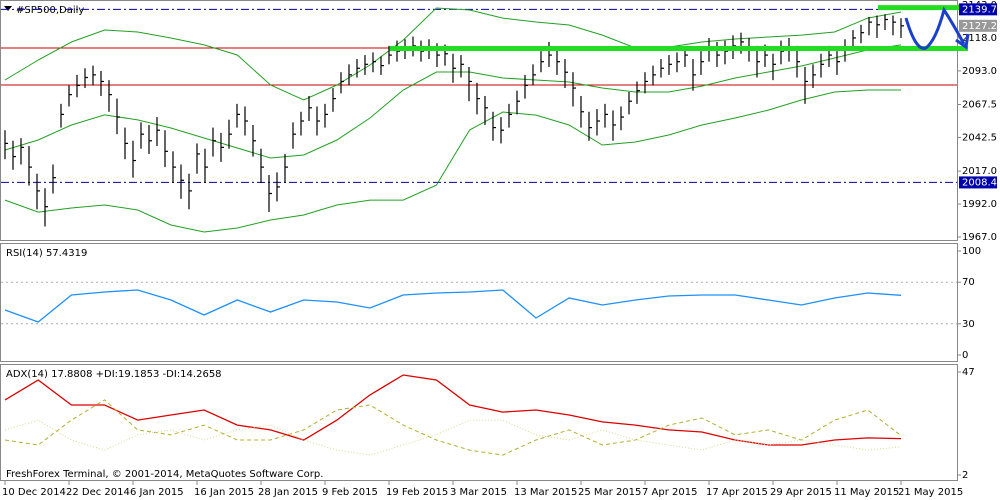 The image size is (1000, 500). What do you see at coordinates (478, 492) in the screenshot?
I see `x-tick-label: 3 Mar 2015` at bounding box center [478, 492].